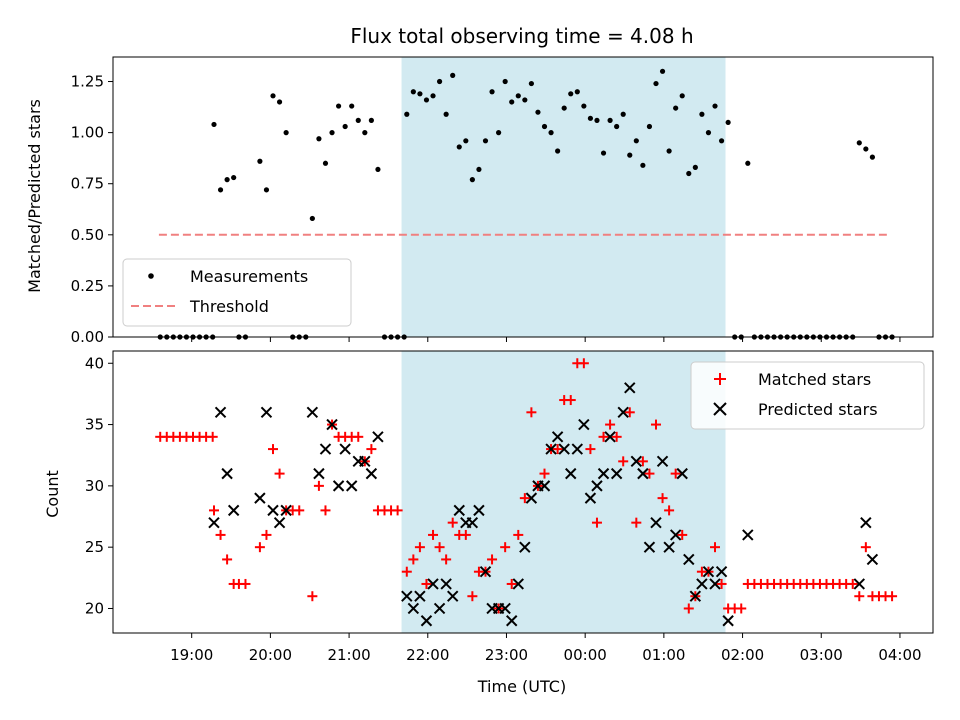  What do you see at coordinates (720, 379) in the screenshot?
I see `legend-matched-marker` at bounding box center [720, 379].